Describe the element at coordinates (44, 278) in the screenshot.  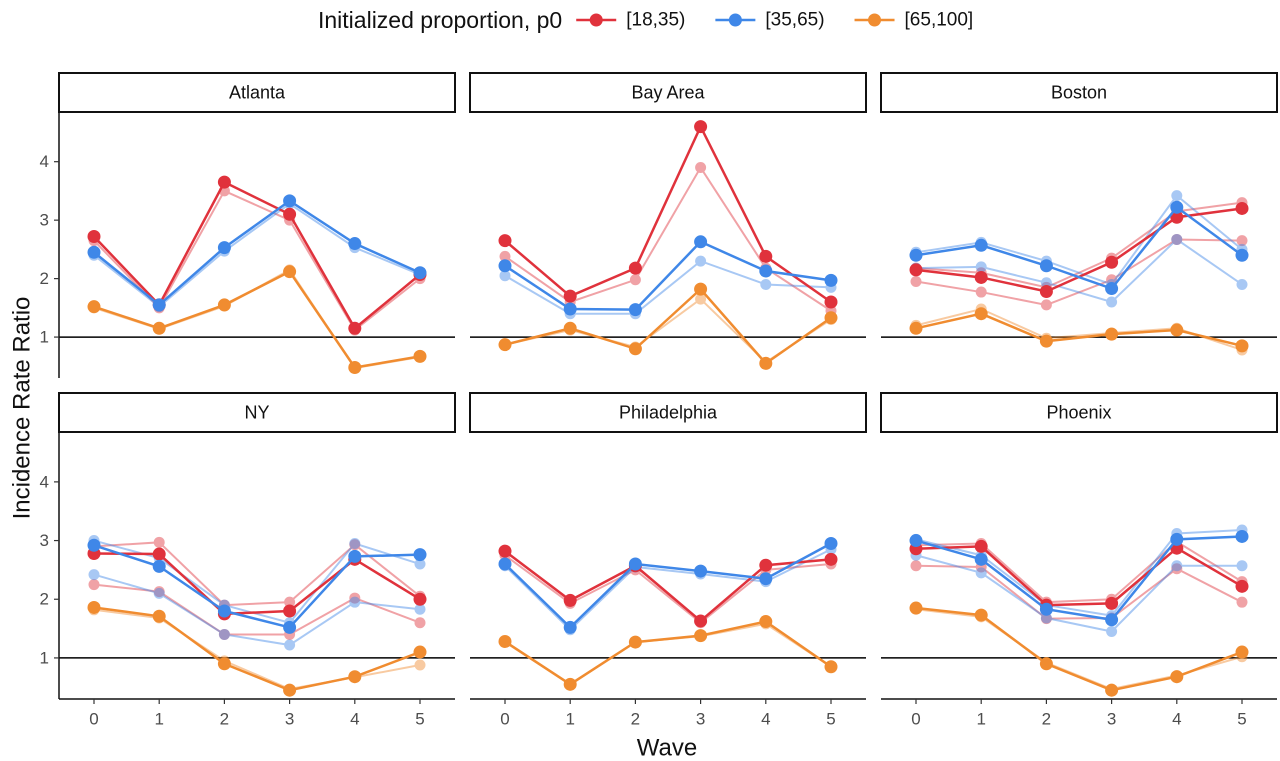
I see `y-tick-label: 2` at that location.